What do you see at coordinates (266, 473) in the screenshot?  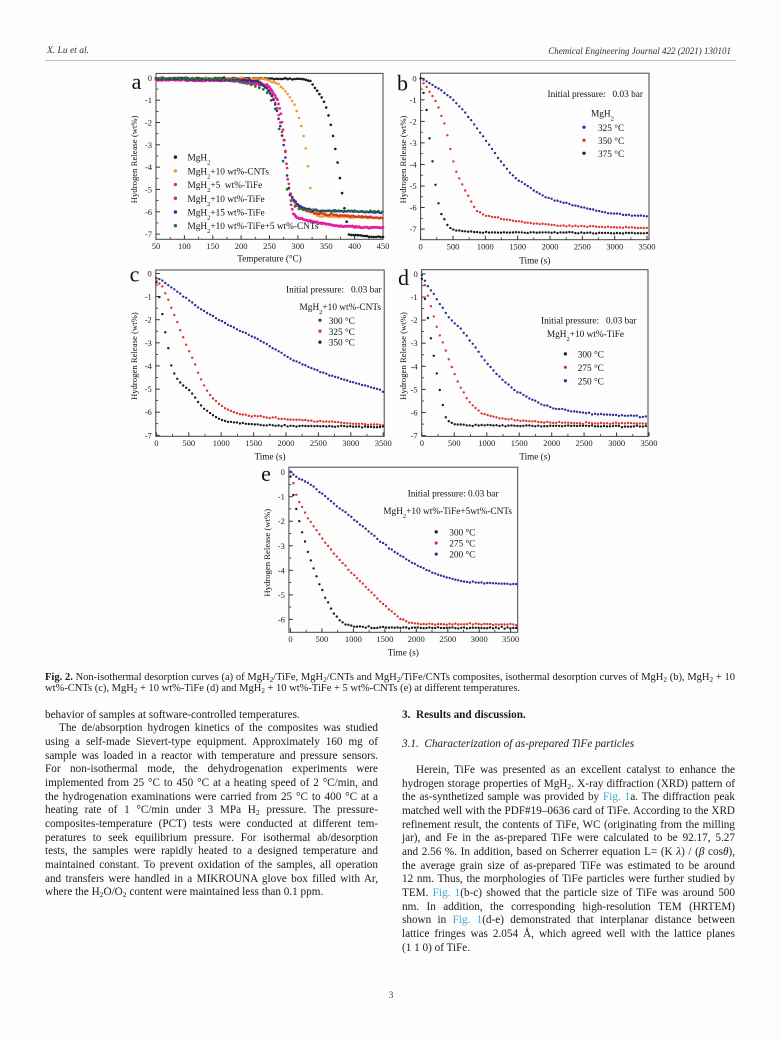 I see `svg-text: e` at bounding box center [266, 473].